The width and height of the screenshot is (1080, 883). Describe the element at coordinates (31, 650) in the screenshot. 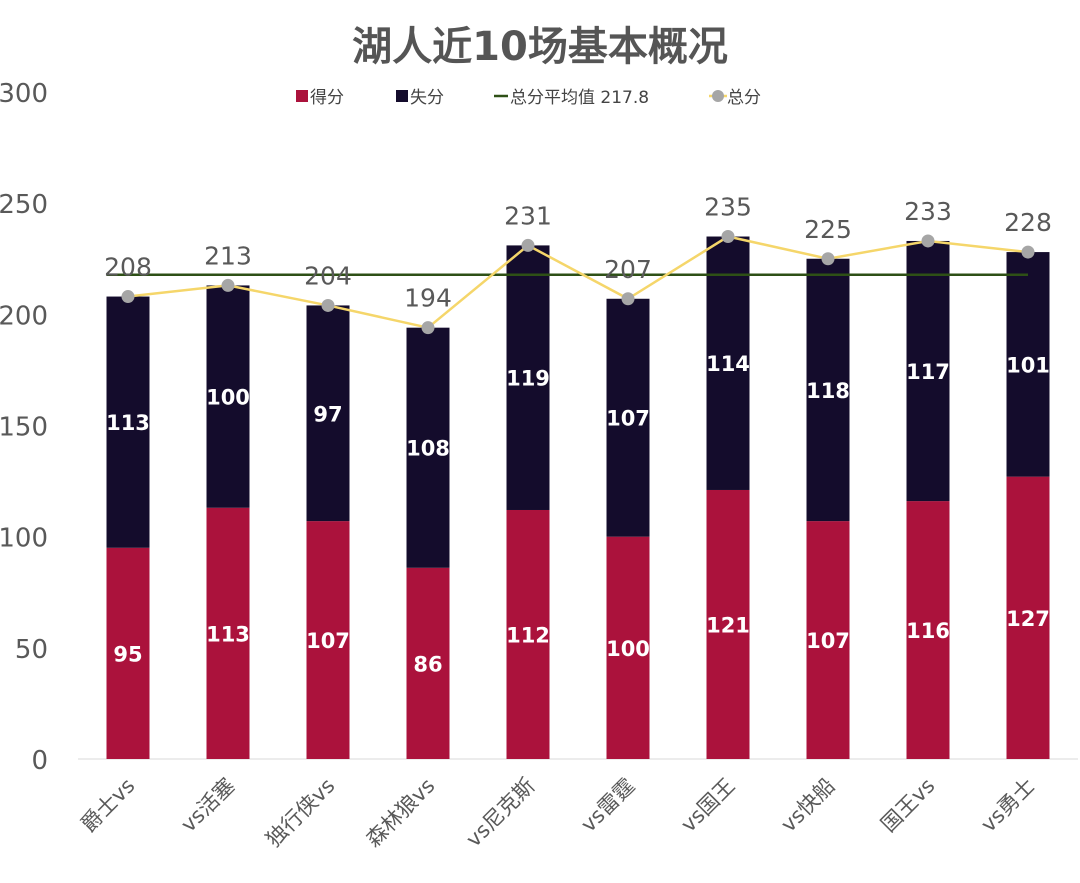

I see `y-tick-label: 50` at that location.